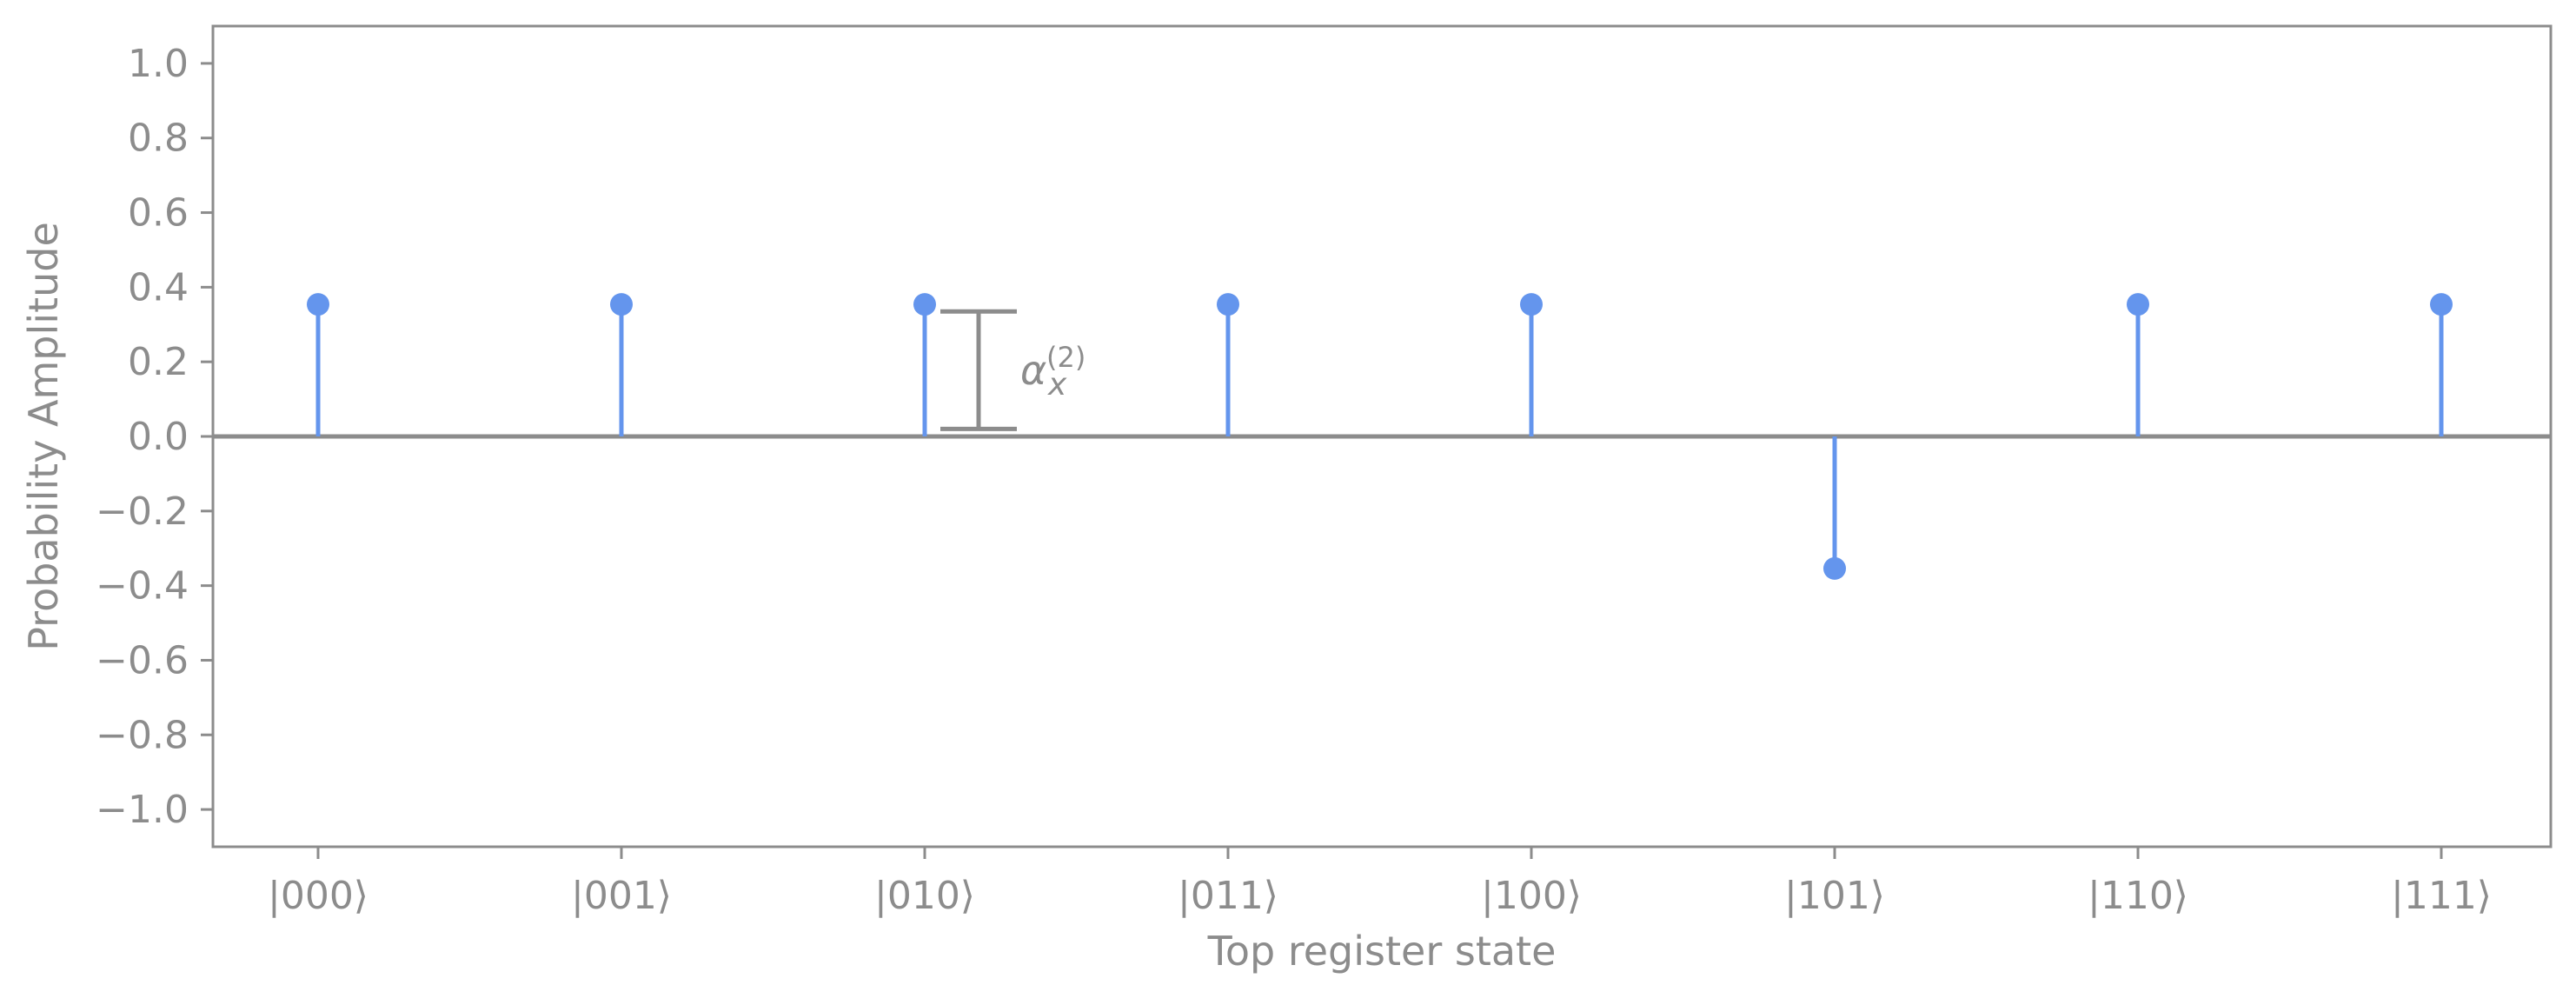 The height and width of the screenshot is (1005, 2576). What do you see at coordinates (1380, 882) in the screenshot?
I see `x-axis: |000⟩ |001⟩ |010⟩ |011⟩ |100⟩ |101⟩ |110⟩ |111⟩` at bounding box center [1380, 882].